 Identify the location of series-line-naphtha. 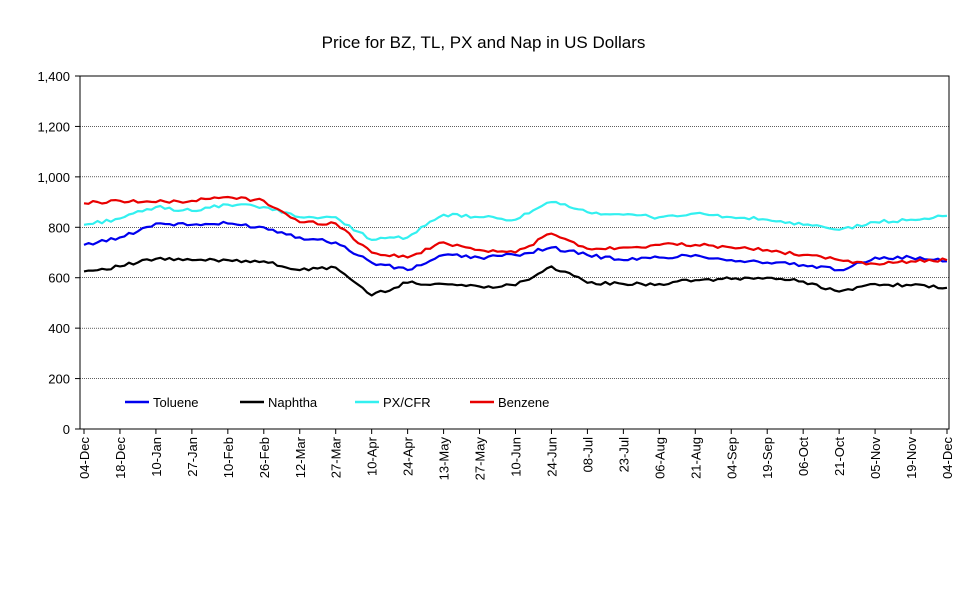
(515, 276).